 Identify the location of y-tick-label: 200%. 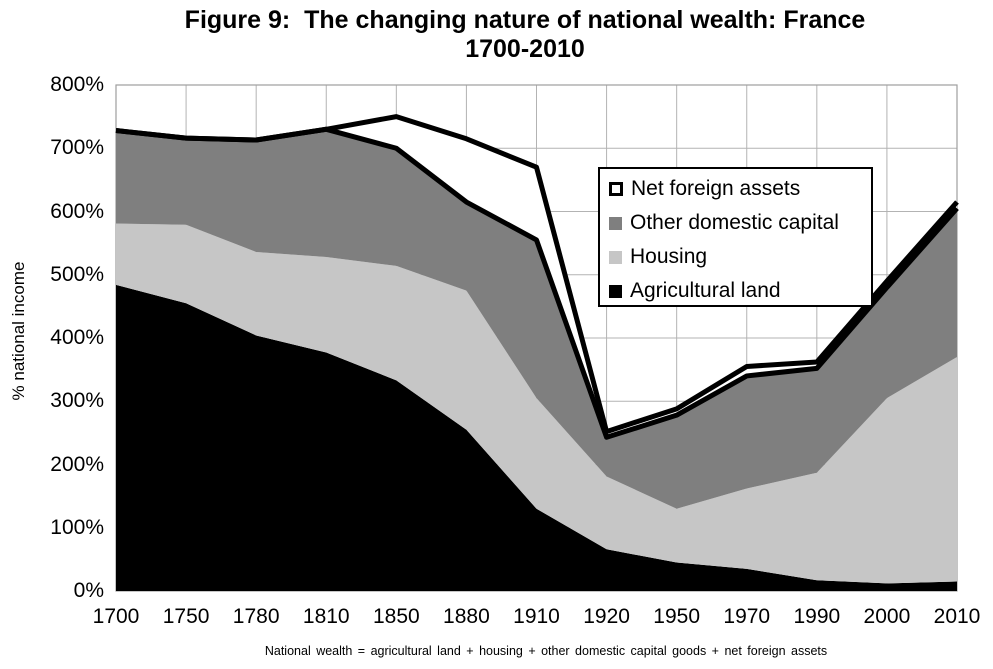
(77, 464).